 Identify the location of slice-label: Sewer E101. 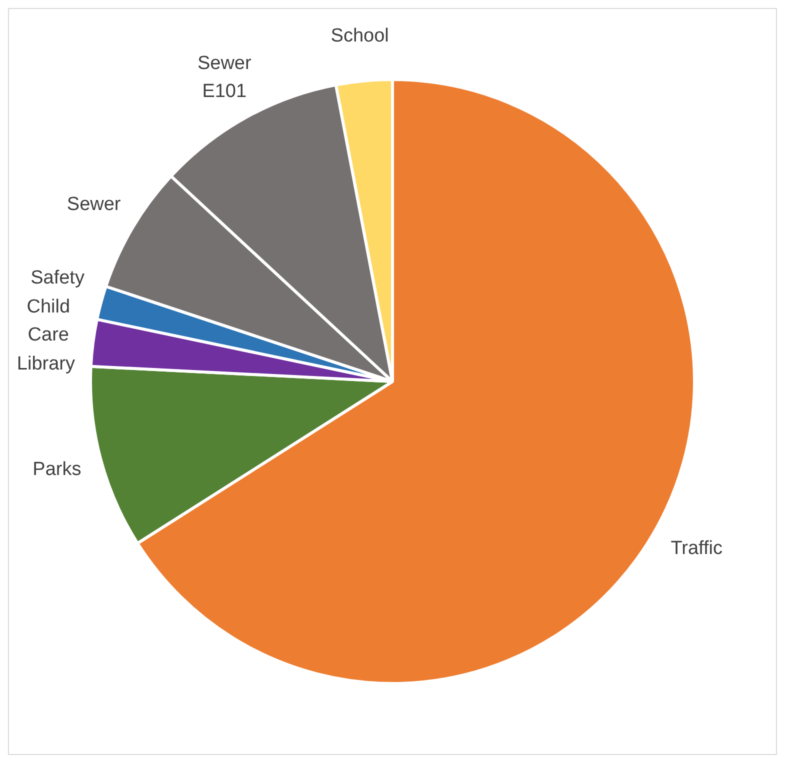
(224, 77).